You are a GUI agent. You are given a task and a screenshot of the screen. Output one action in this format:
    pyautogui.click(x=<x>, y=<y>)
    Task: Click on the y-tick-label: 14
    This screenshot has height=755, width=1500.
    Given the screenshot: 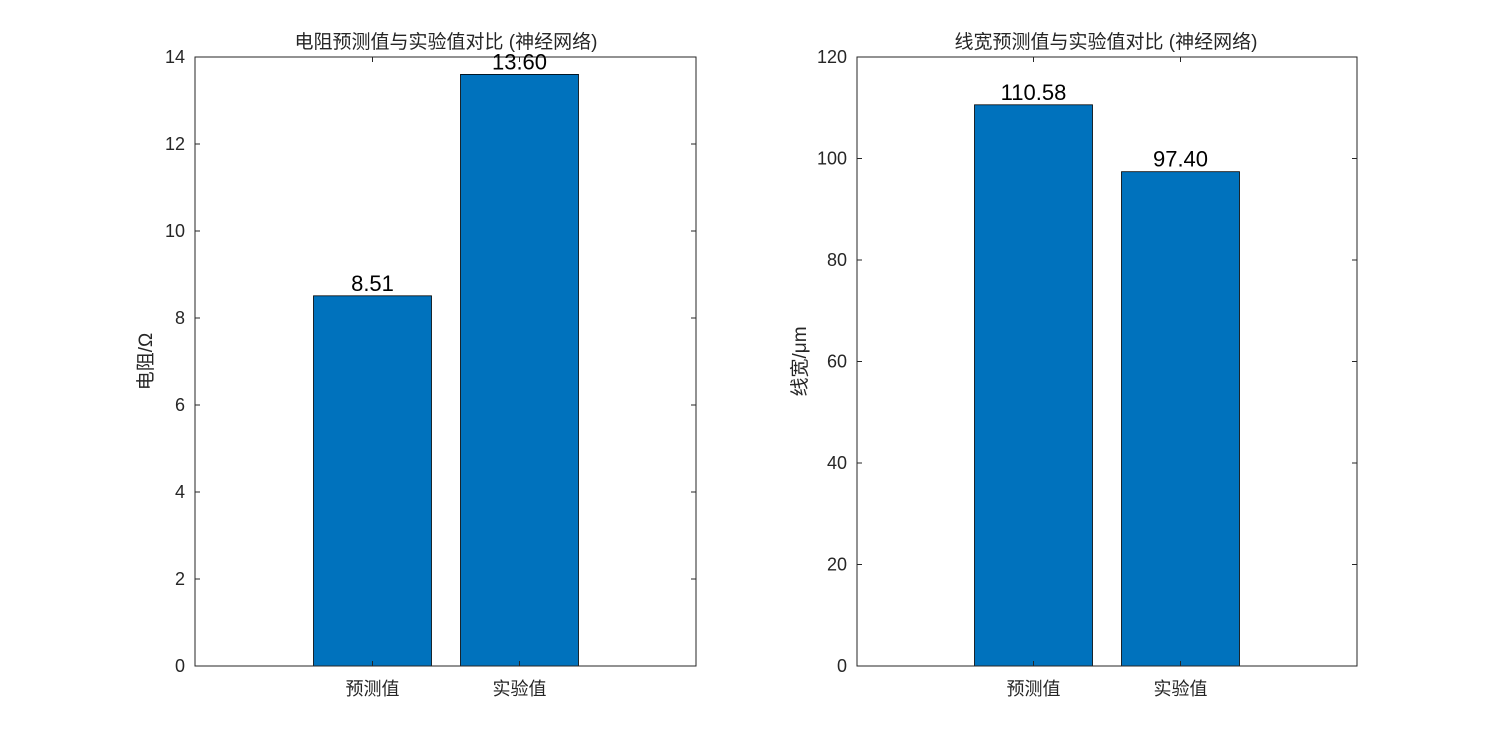 What is the action you would take?
    pyautogui.click(x=175, y=57)
    